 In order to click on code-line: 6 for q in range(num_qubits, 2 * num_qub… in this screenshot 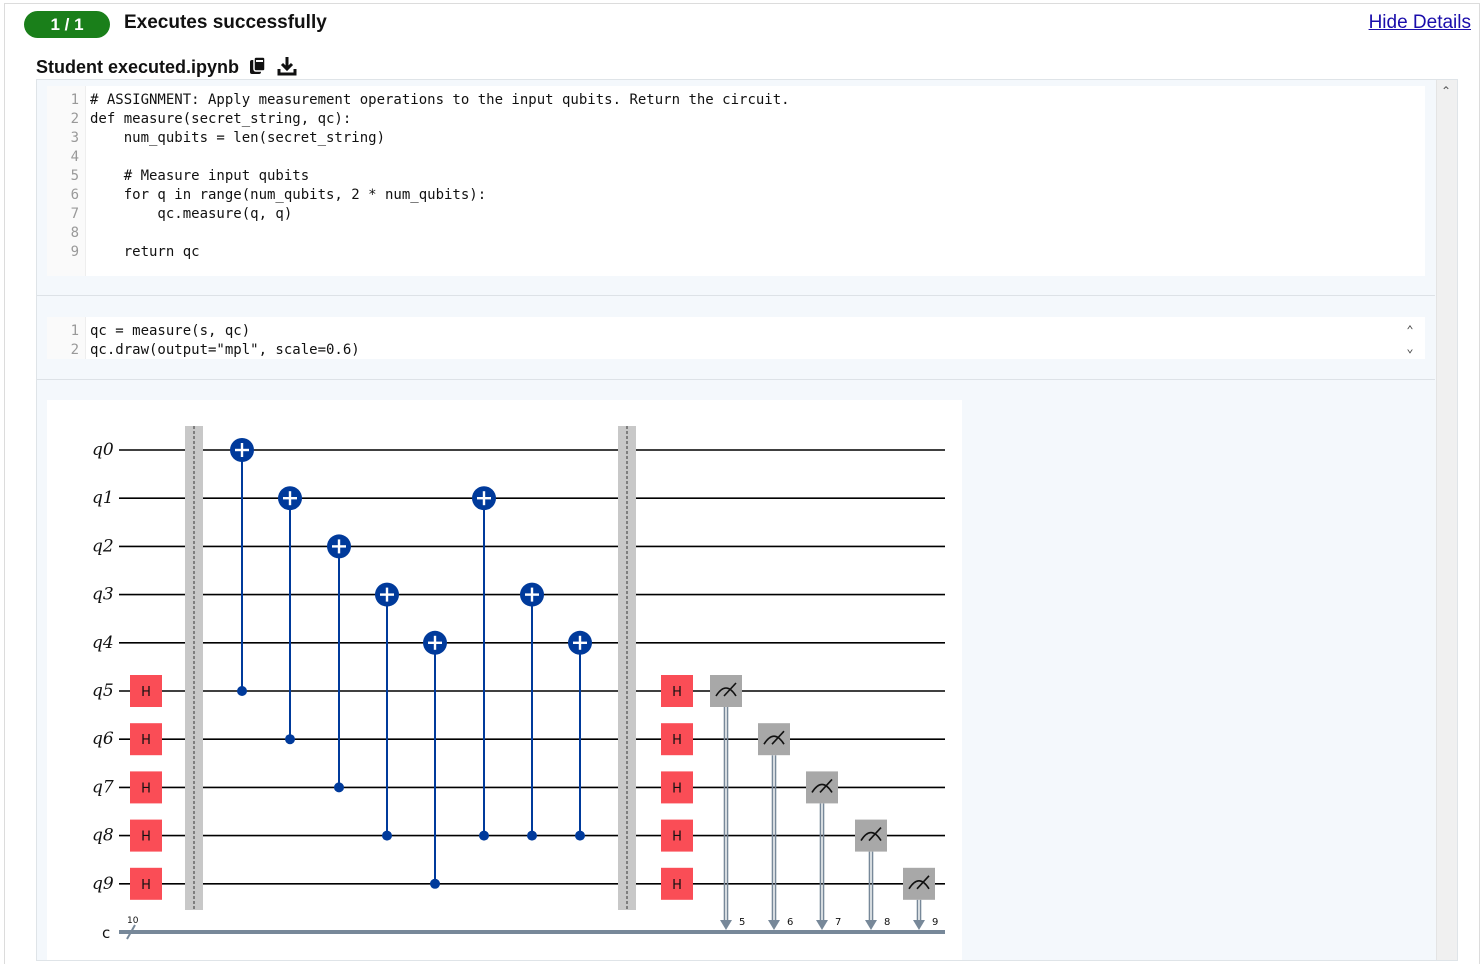, I will do `click(267, 195)`.